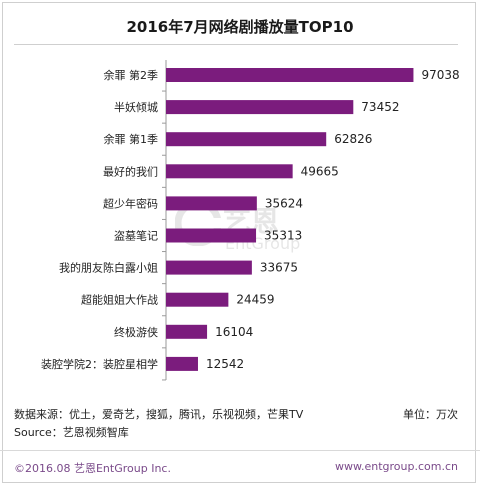  I want to click on category-label: 最好的我们, so click(130, 171).